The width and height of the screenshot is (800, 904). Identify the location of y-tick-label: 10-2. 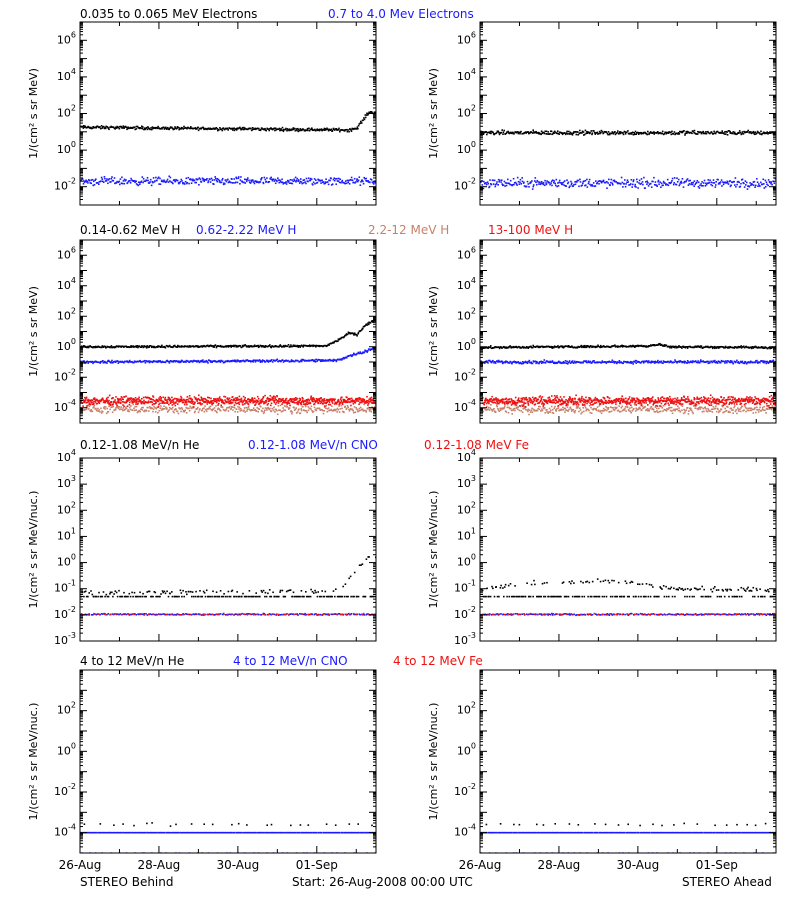
(465, 185).